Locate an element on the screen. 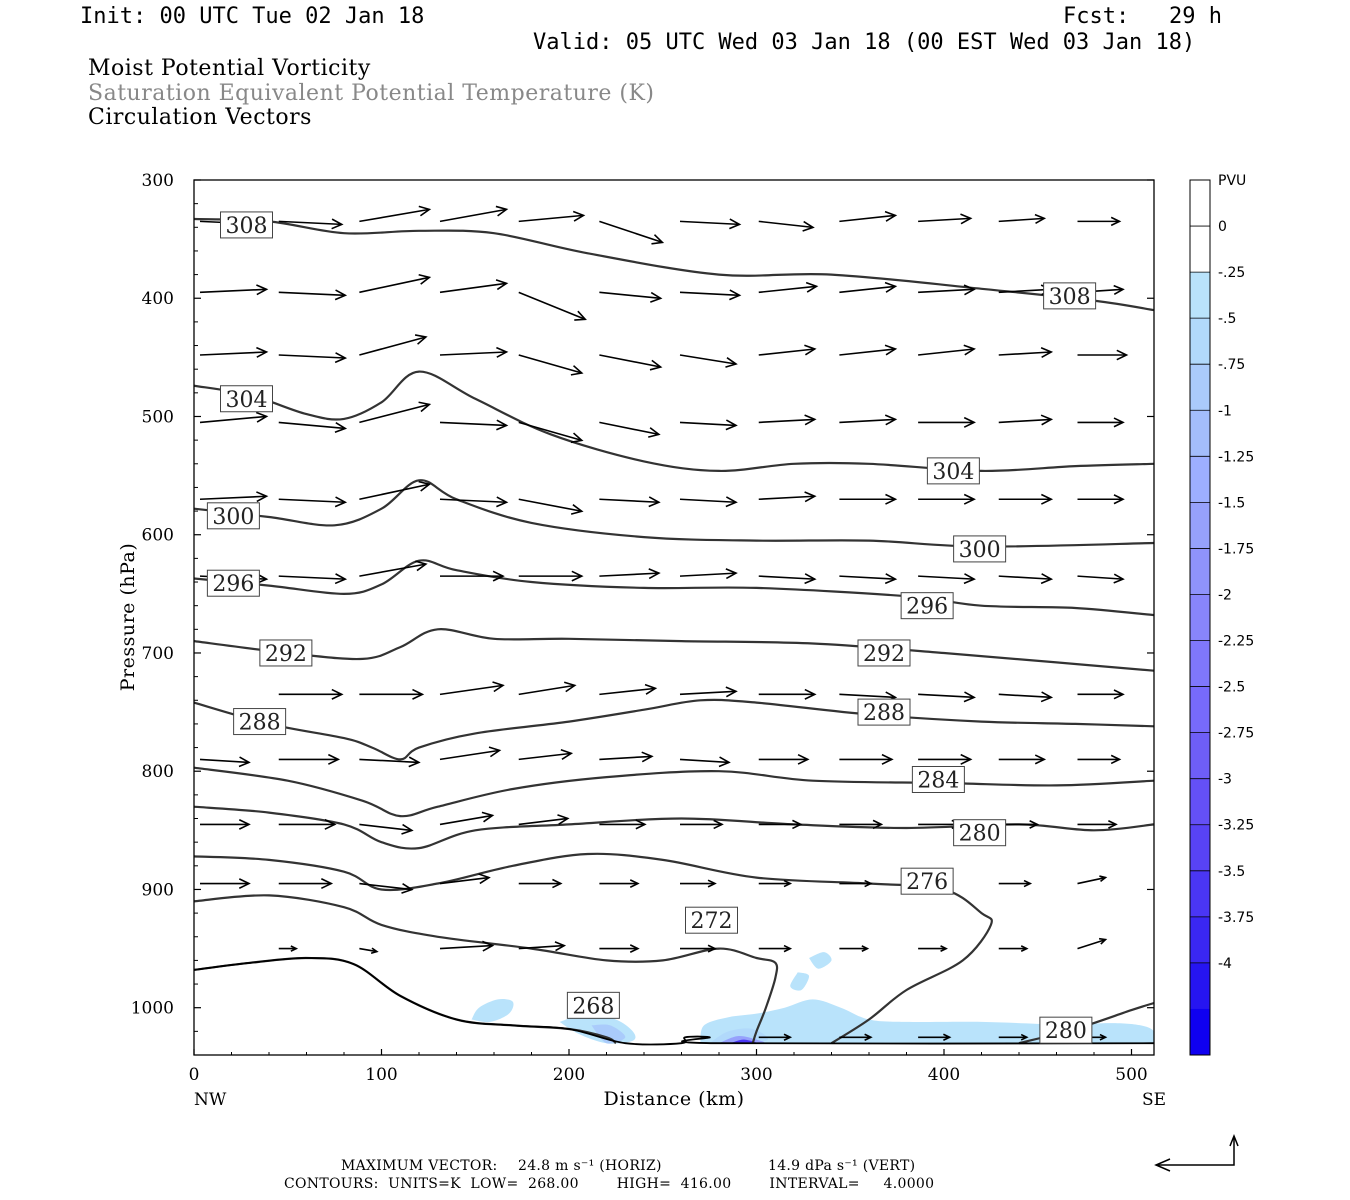 This screenshot has width=1350, height=1200. y-tick-label: 1000 is located at coordinates (152, 1009).